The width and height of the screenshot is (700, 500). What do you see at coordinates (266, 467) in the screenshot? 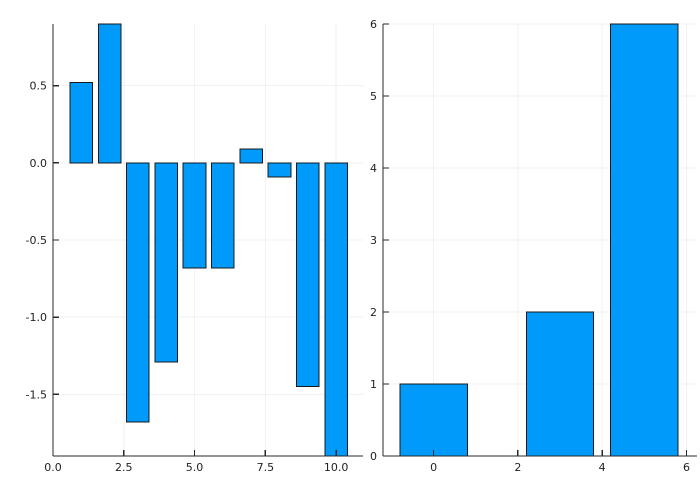
I see `x-tick-label: 7.5` at bounding box center [266, 467].